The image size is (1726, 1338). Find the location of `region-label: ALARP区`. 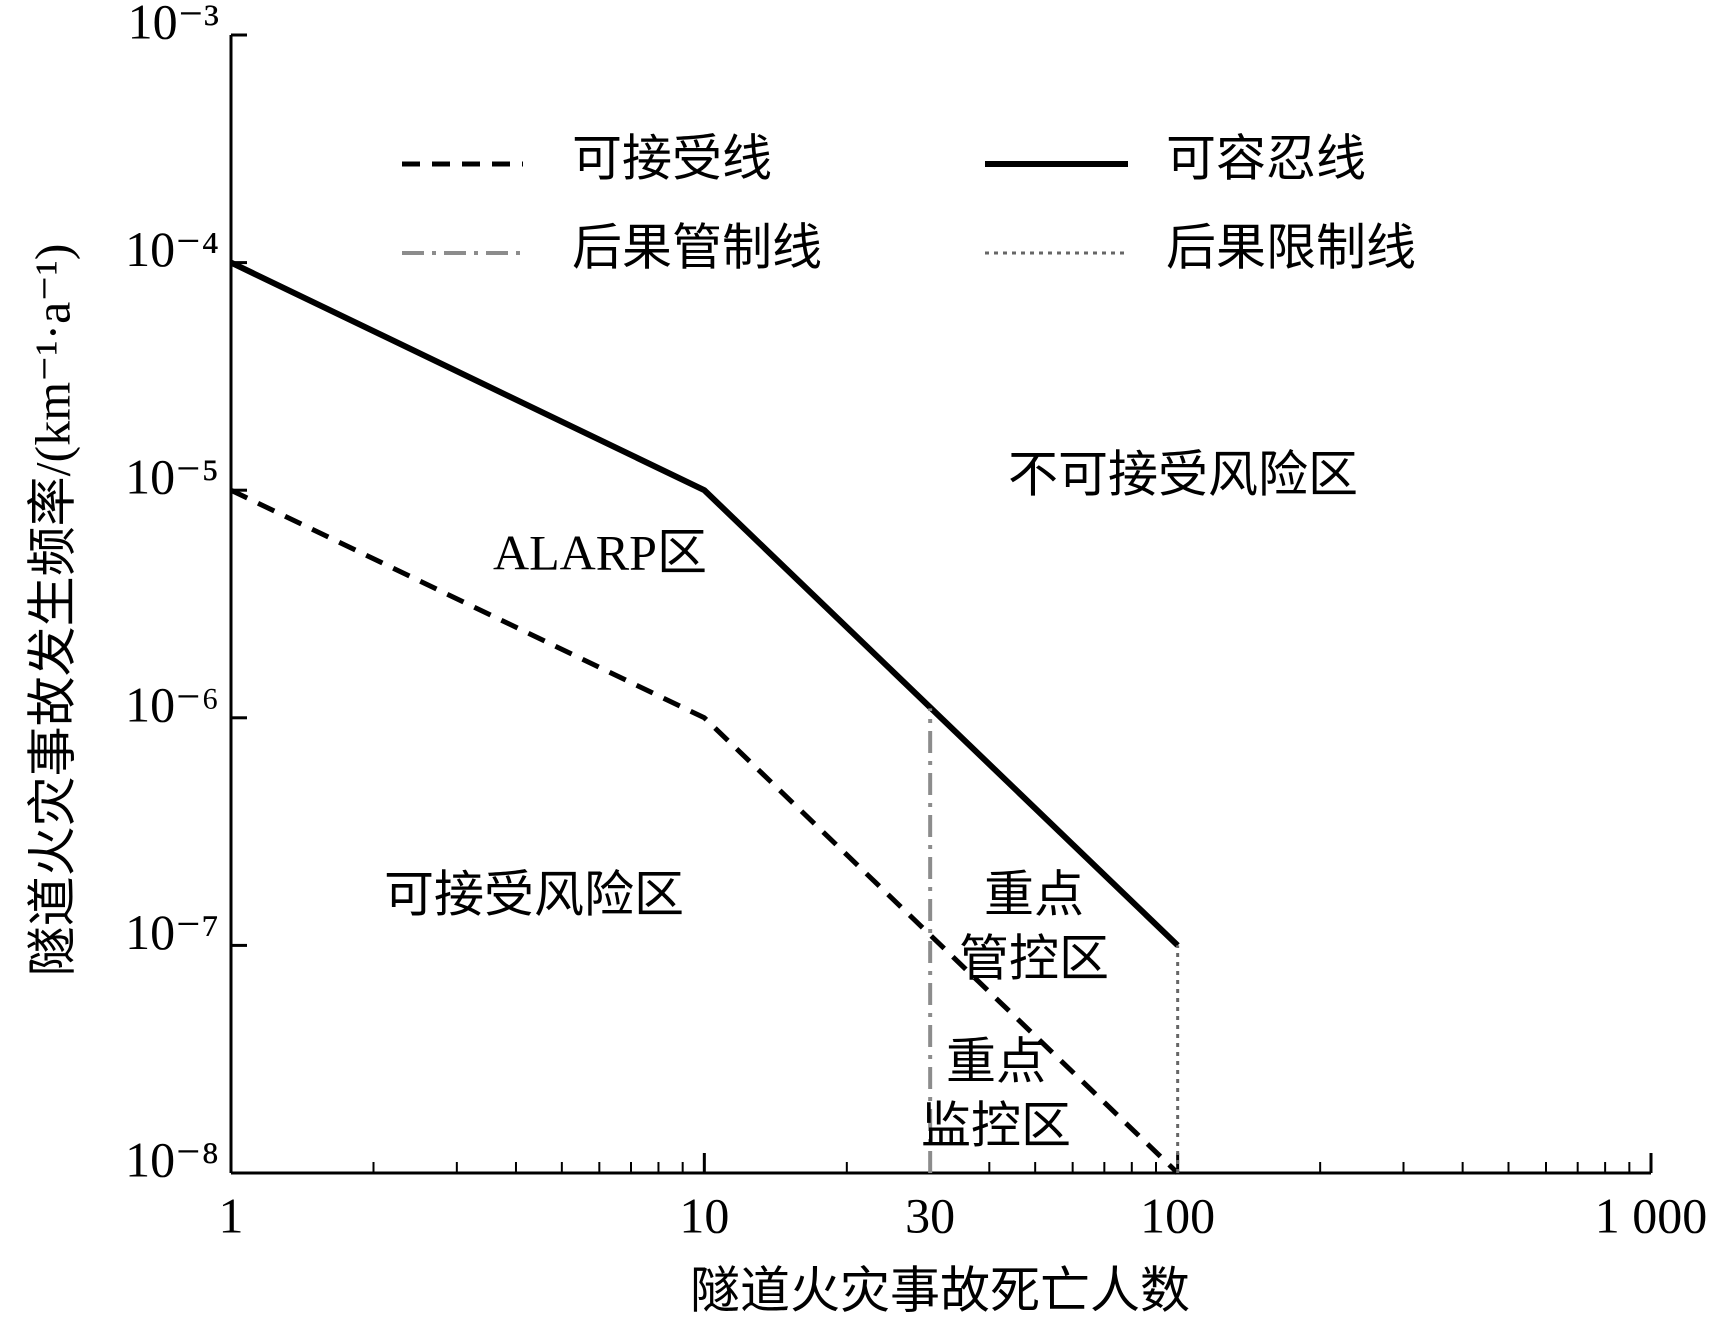

region-label: ALARP区 is located at coordinates (600, 552).